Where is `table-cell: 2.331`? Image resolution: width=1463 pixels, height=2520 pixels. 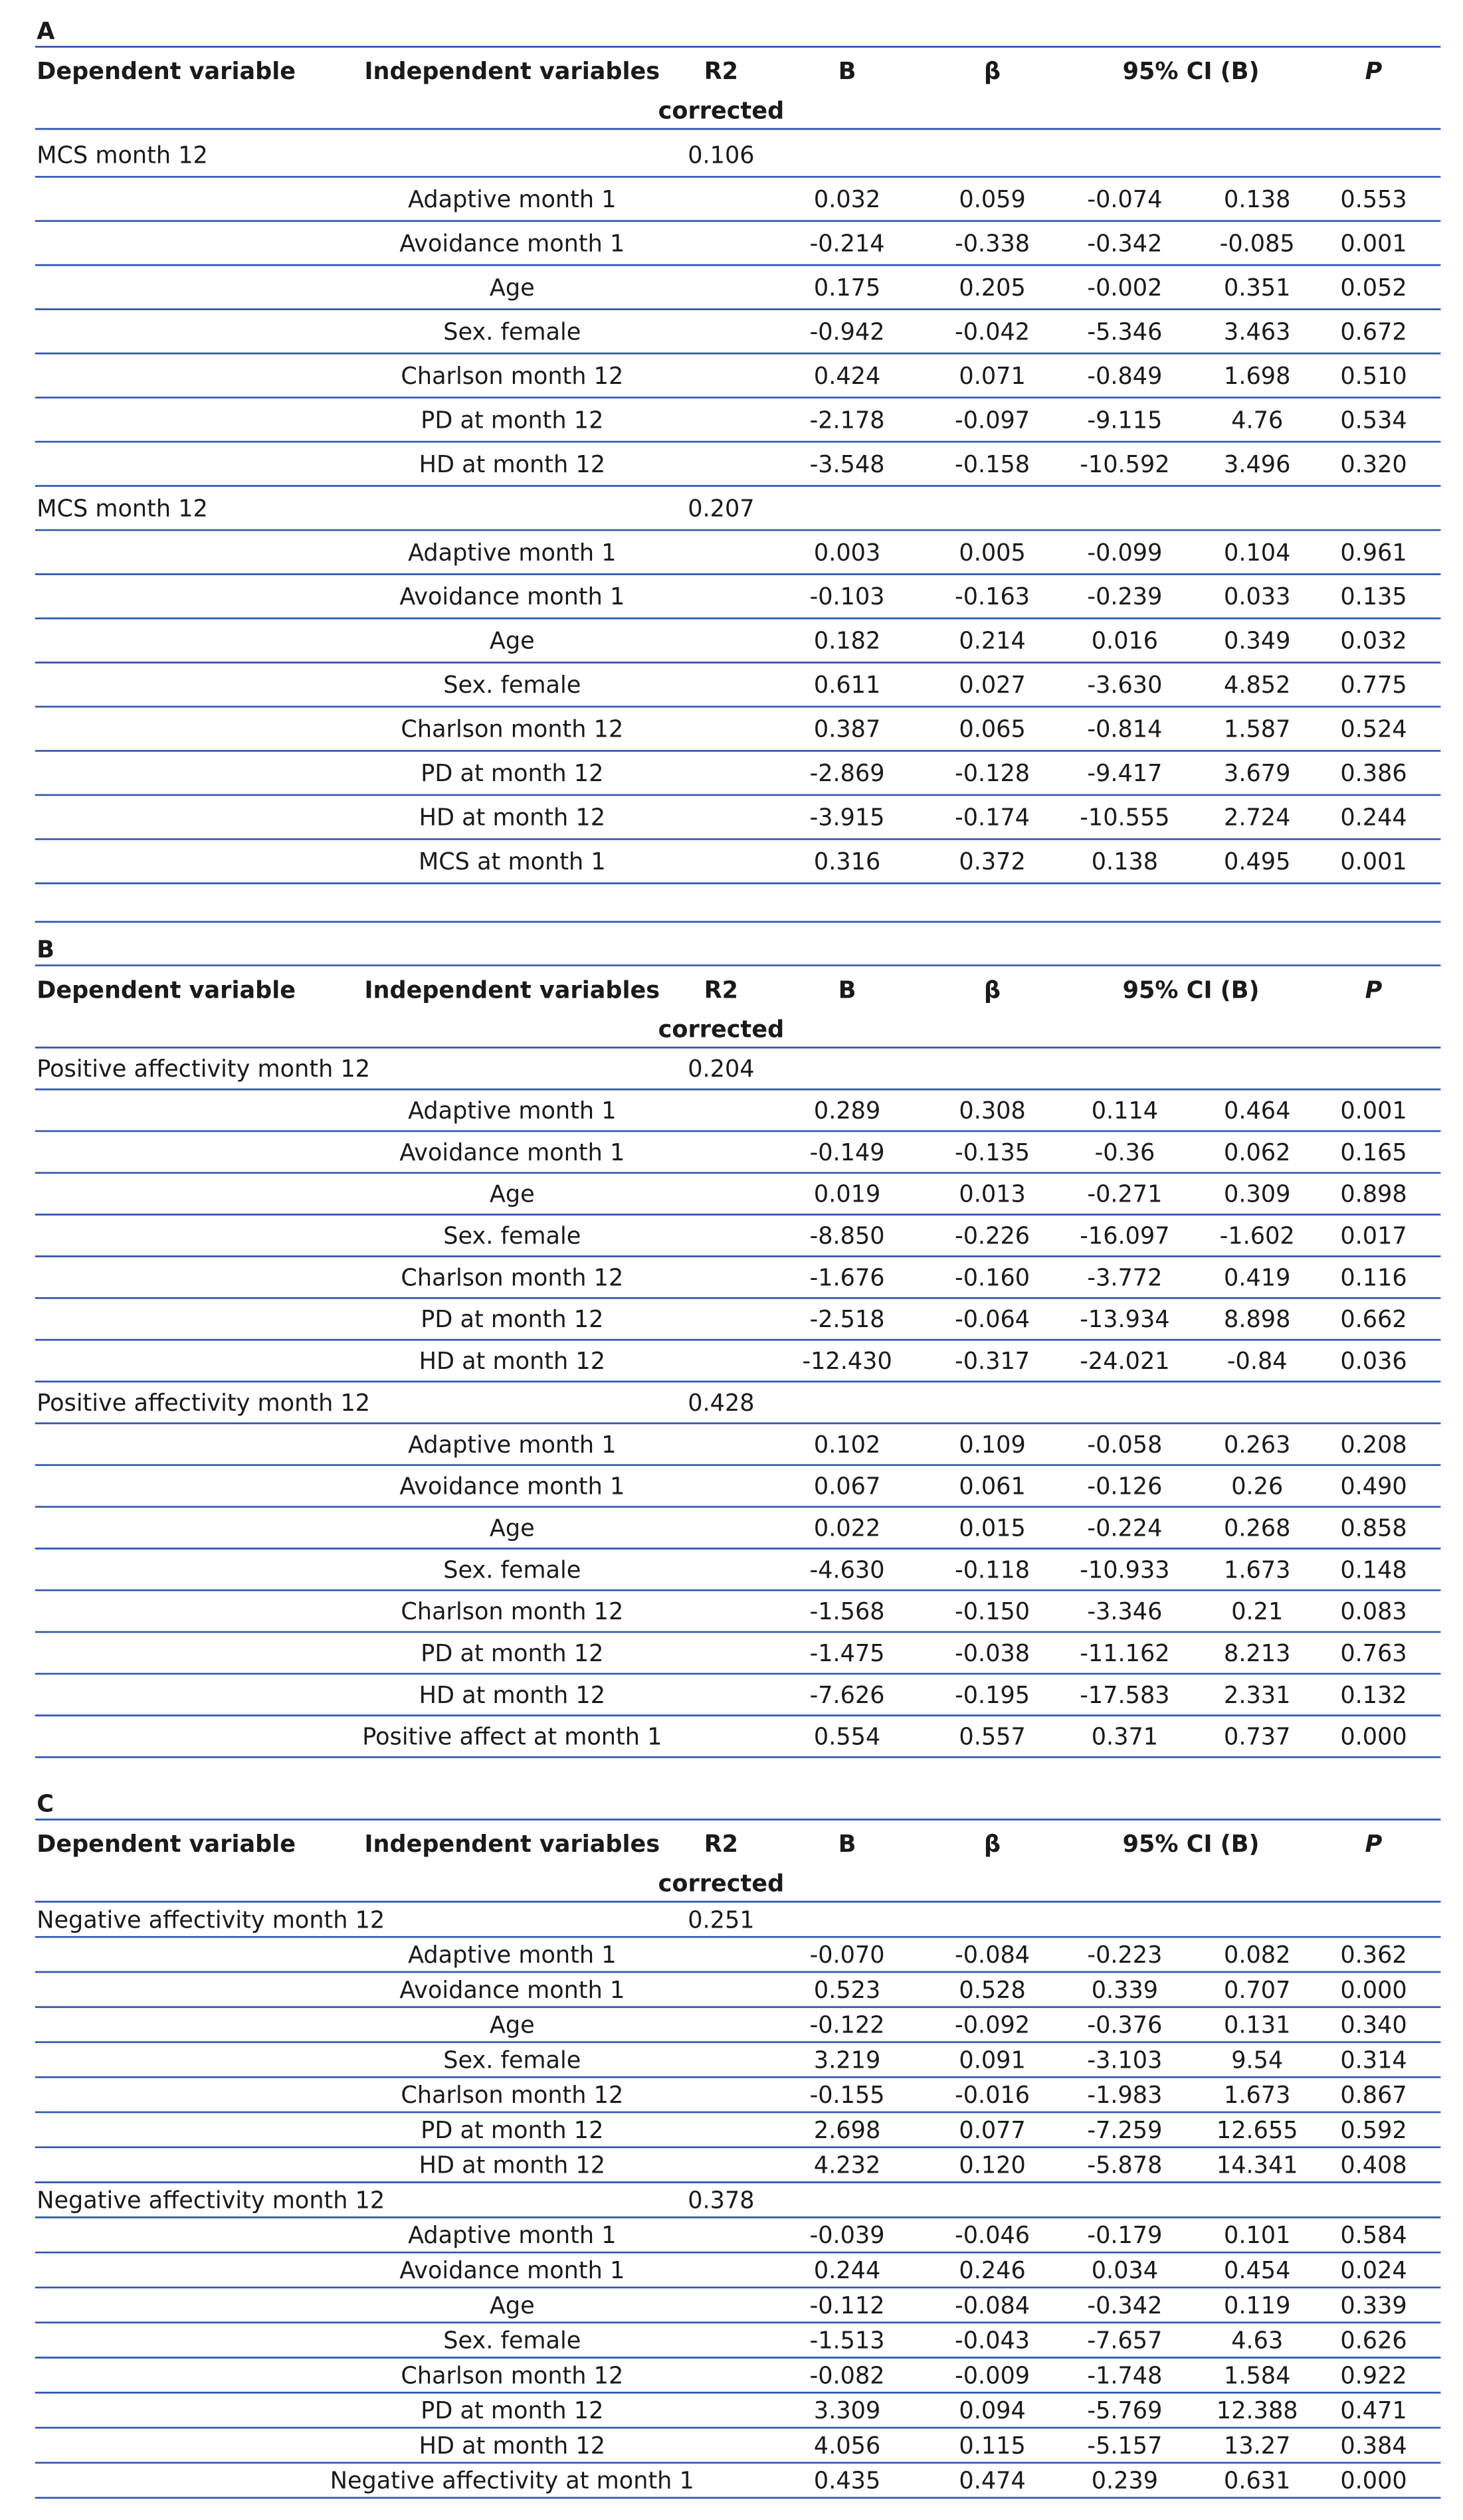
table-cell: 2.331 is located at coordinates (1257, 1695).